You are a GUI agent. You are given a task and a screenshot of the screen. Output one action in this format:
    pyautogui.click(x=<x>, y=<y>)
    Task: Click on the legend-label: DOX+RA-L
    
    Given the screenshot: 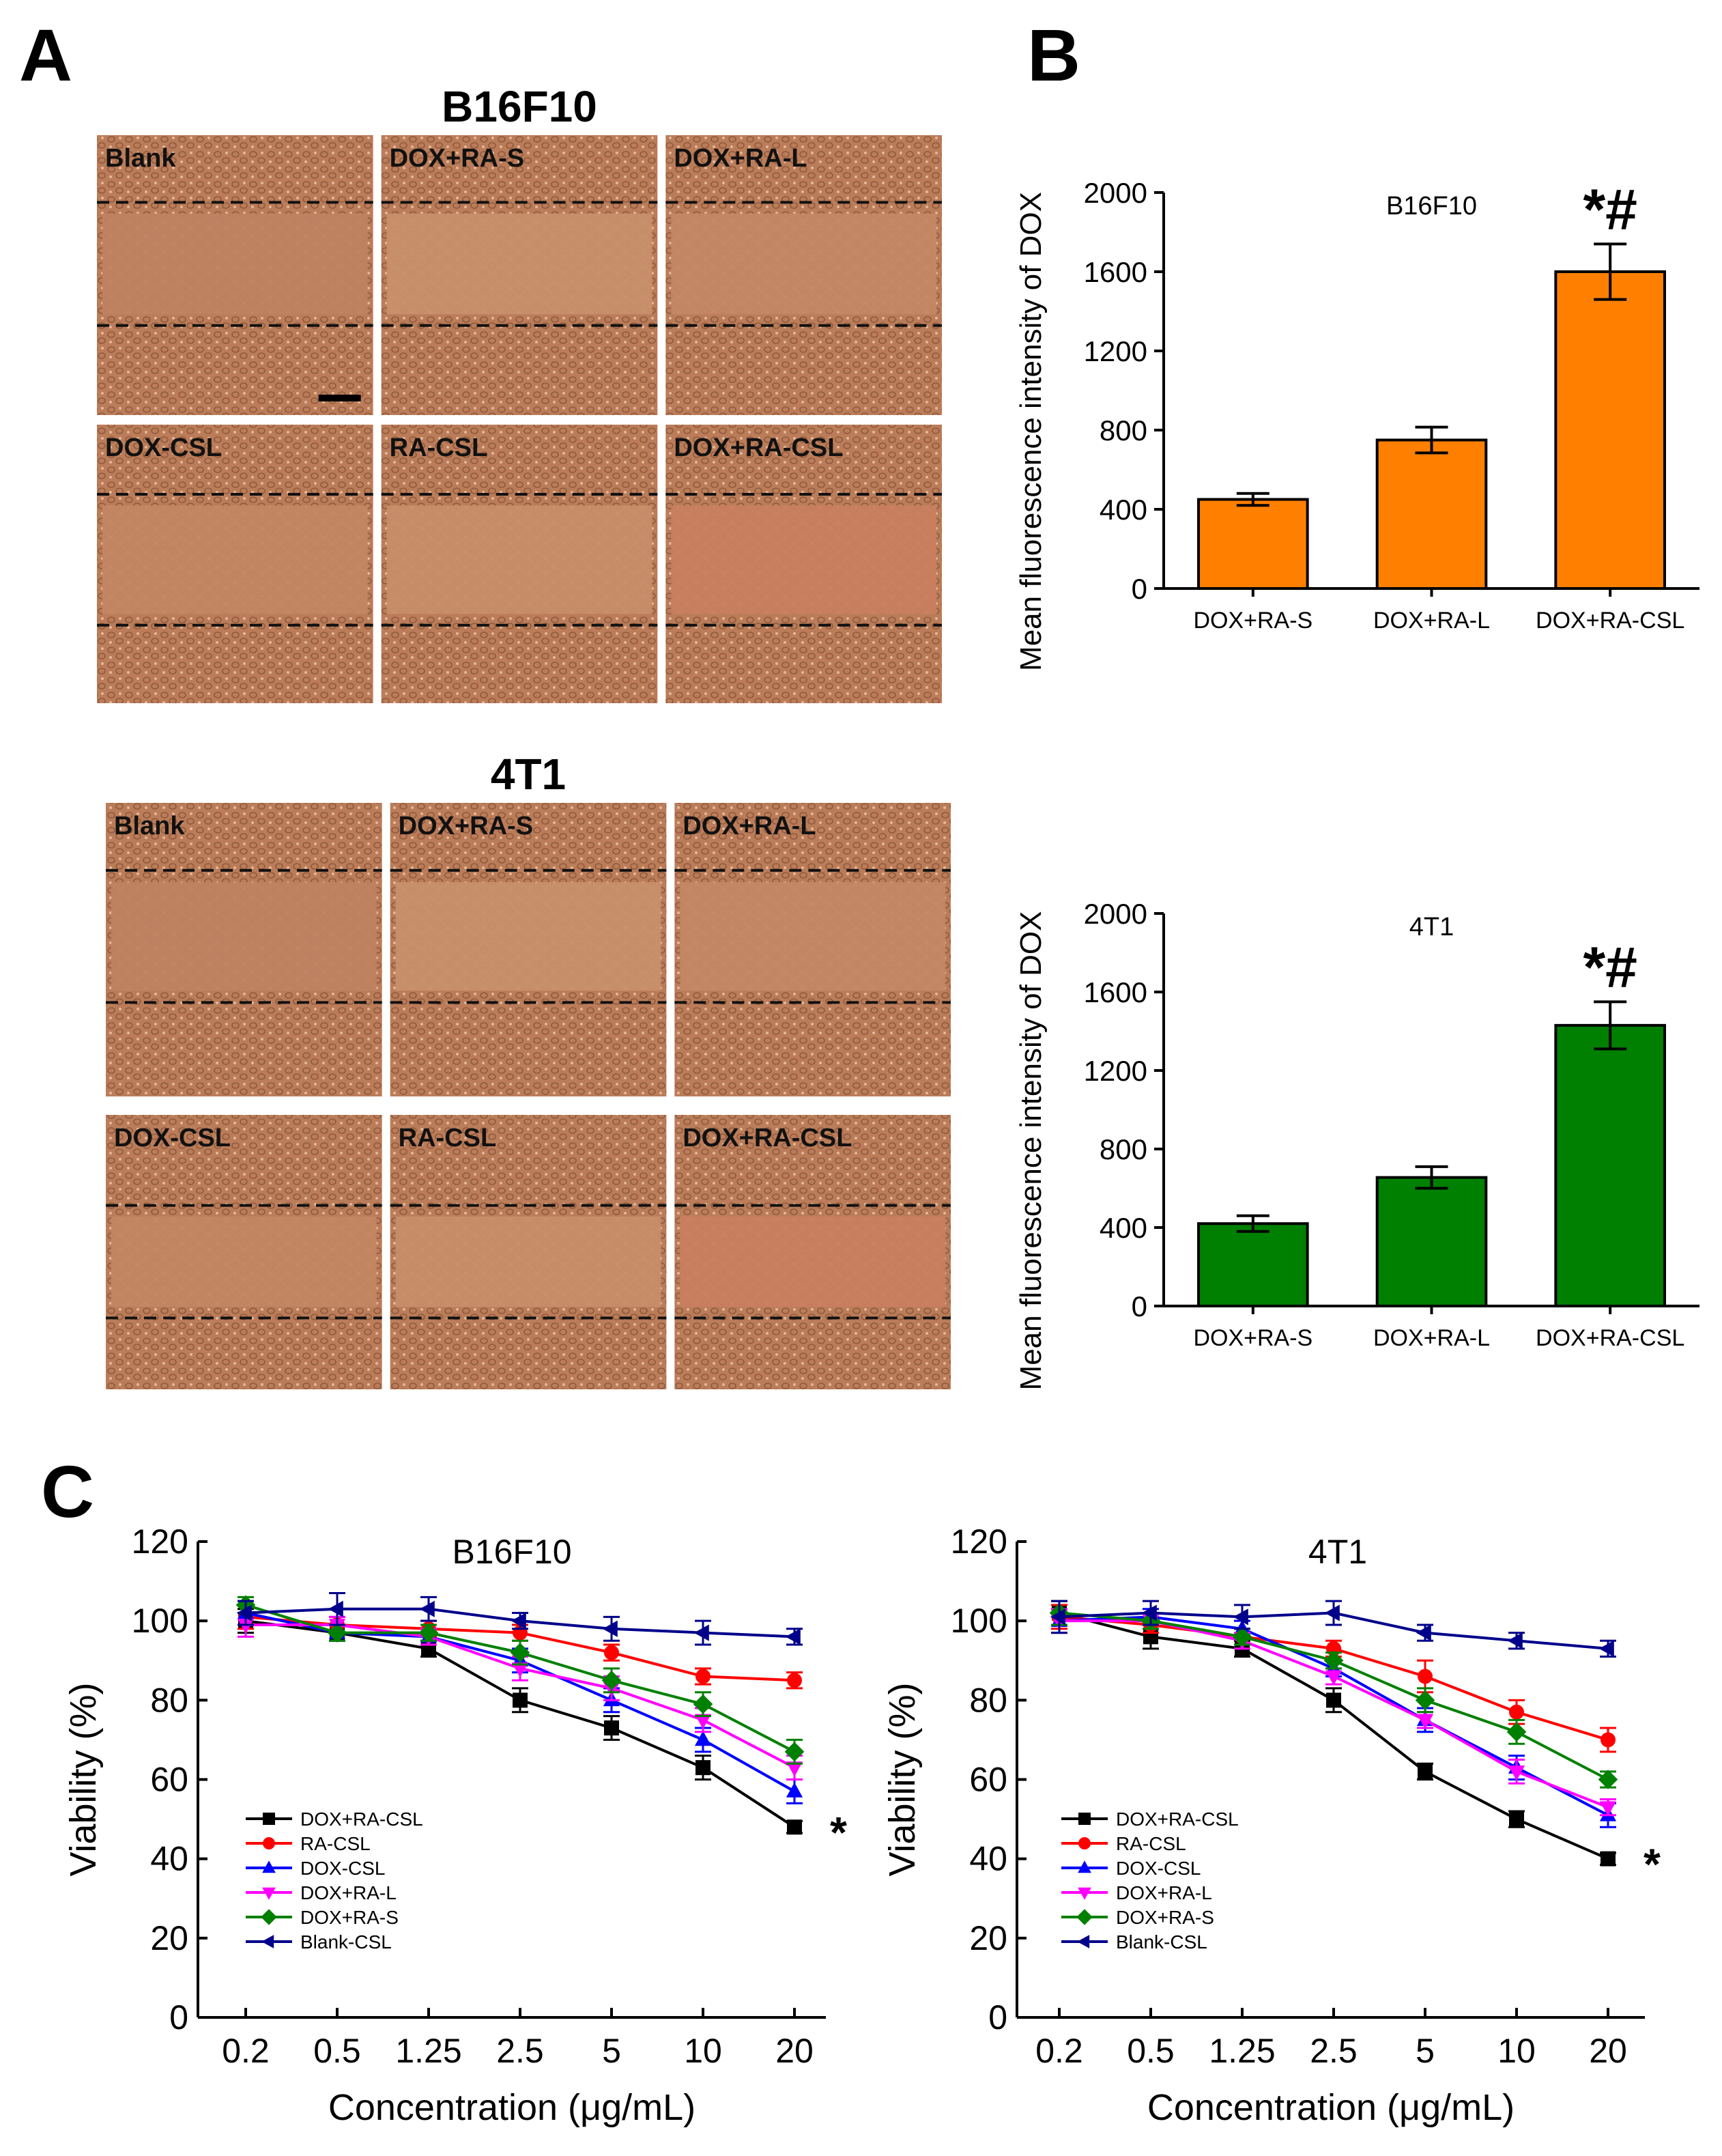 What is the action you would take?
    pyautogui.click(x=1164, y=1893)
    